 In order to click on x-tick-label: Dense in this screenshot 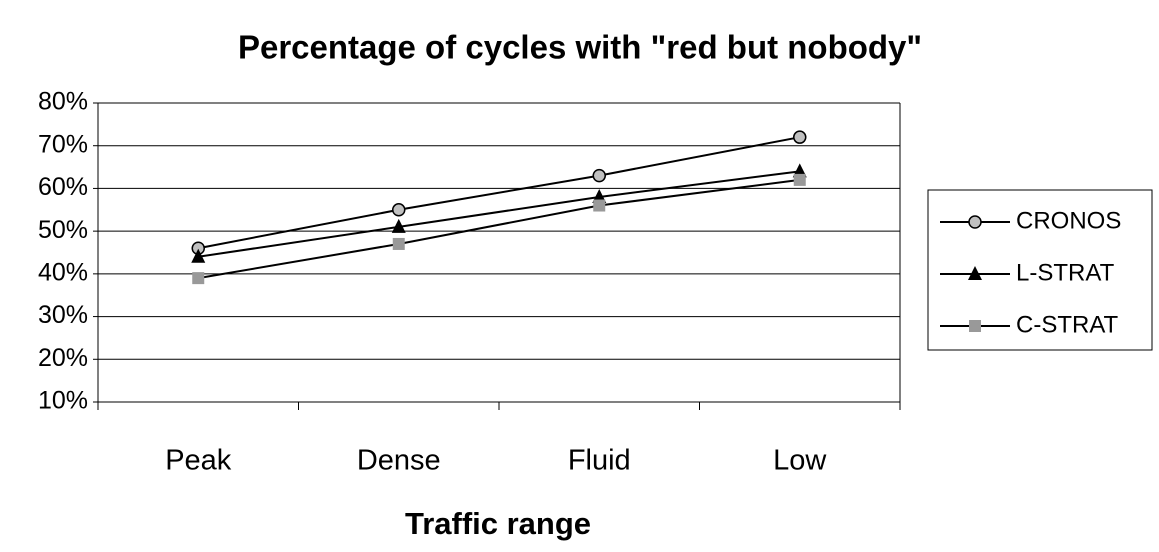, I will do `click(399, 461)`.